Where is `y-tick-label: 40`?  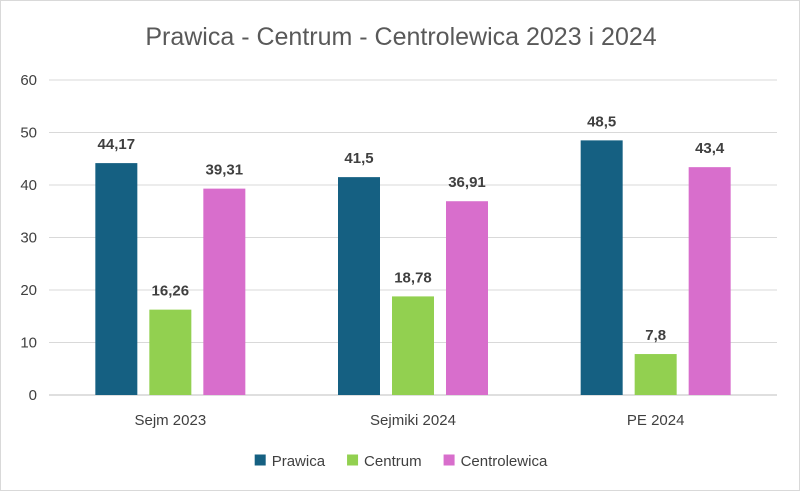
y-tick-label: 40 is located at coordinates (28, 185).